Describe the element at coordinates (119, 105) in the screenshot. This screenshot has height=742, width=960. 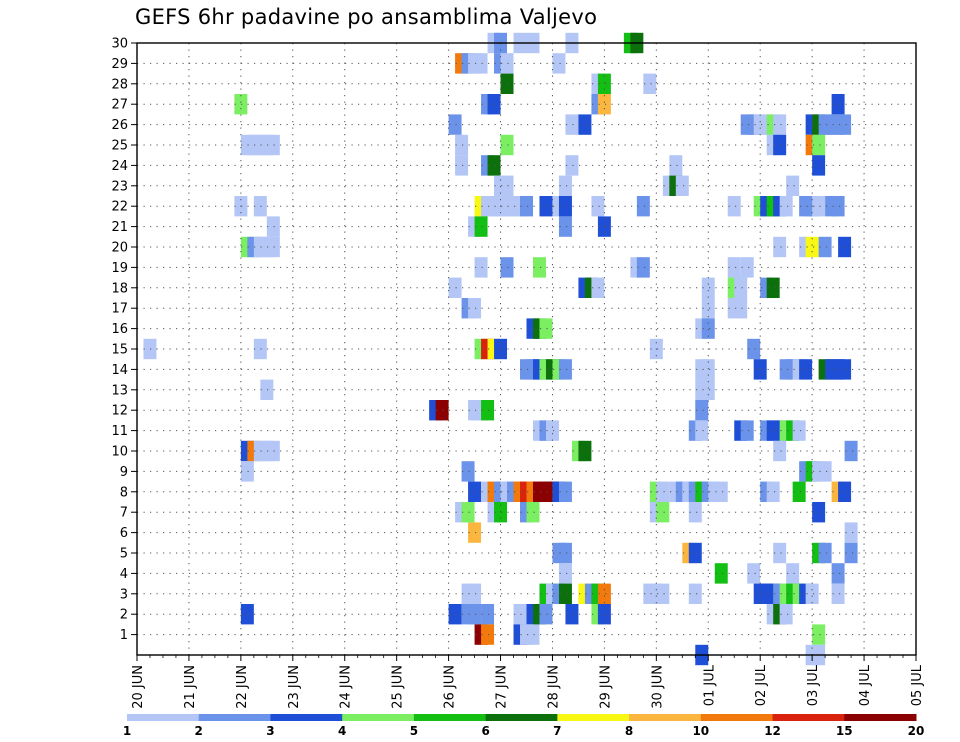
I see `y-tick-label: 27` at that location.